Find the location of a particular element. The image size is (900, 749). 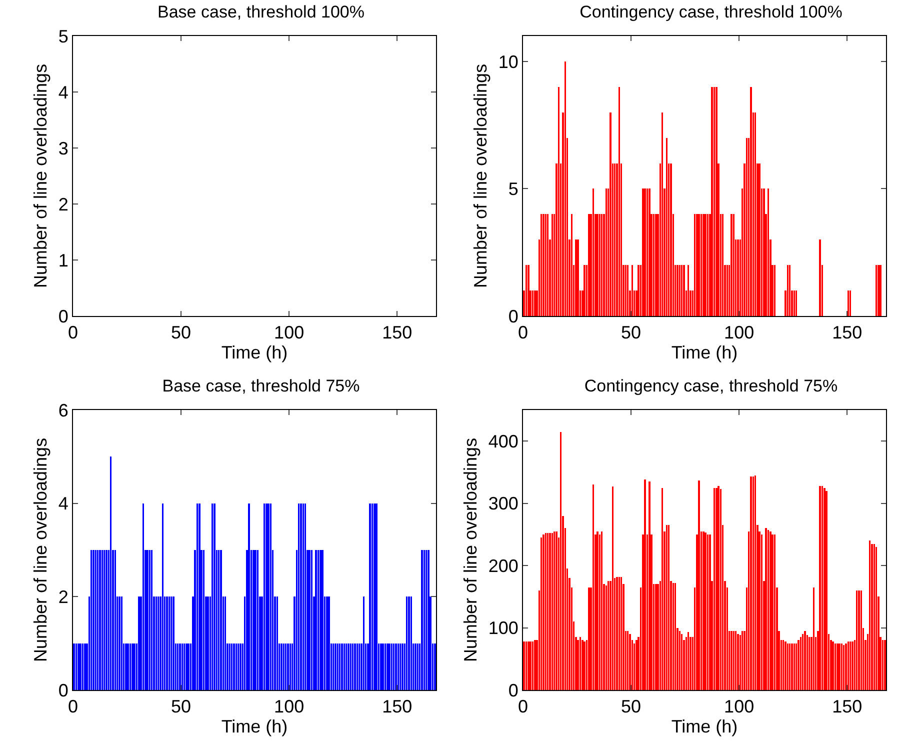

chart-title: Contingency case, threshold 75% is located at coordinates (711, 386).